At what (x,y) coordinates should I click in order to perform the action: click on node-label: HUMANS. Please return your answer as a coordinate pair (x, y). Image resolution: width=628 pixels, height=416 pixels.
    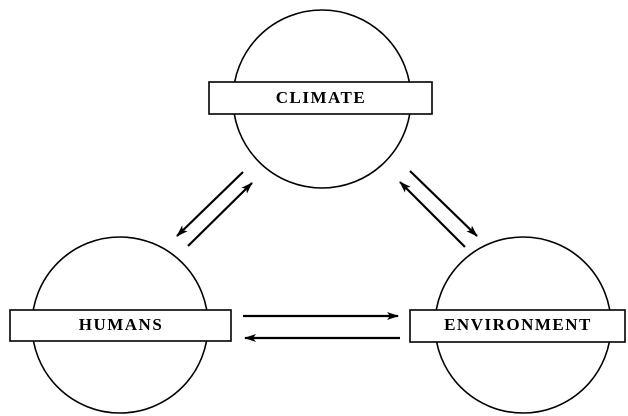
    Looking at the image, I should click on (121, 324).